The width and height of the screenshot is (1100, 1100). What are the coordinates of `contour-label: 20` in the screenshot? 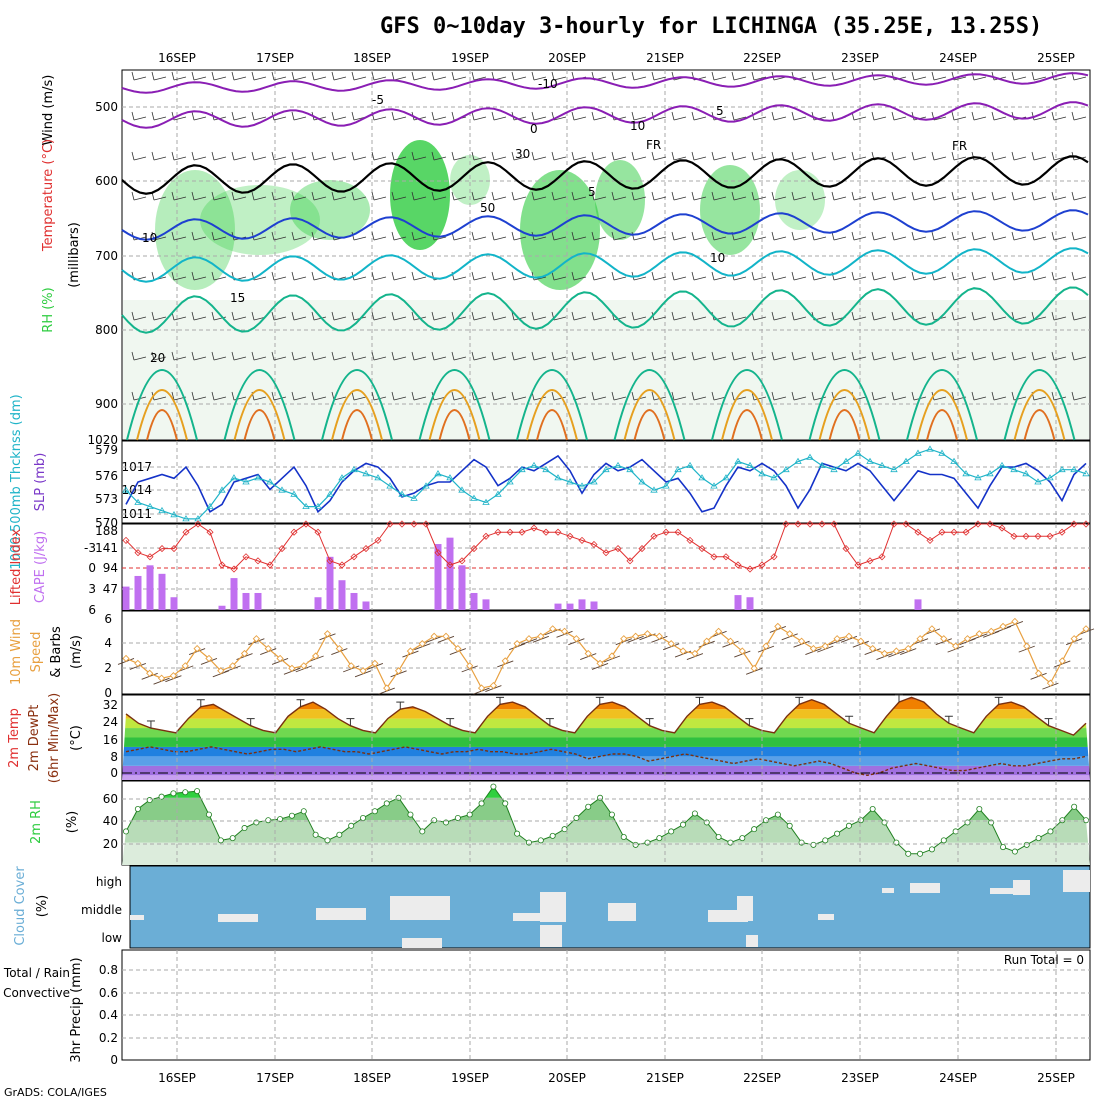 It's located at (157, 358).